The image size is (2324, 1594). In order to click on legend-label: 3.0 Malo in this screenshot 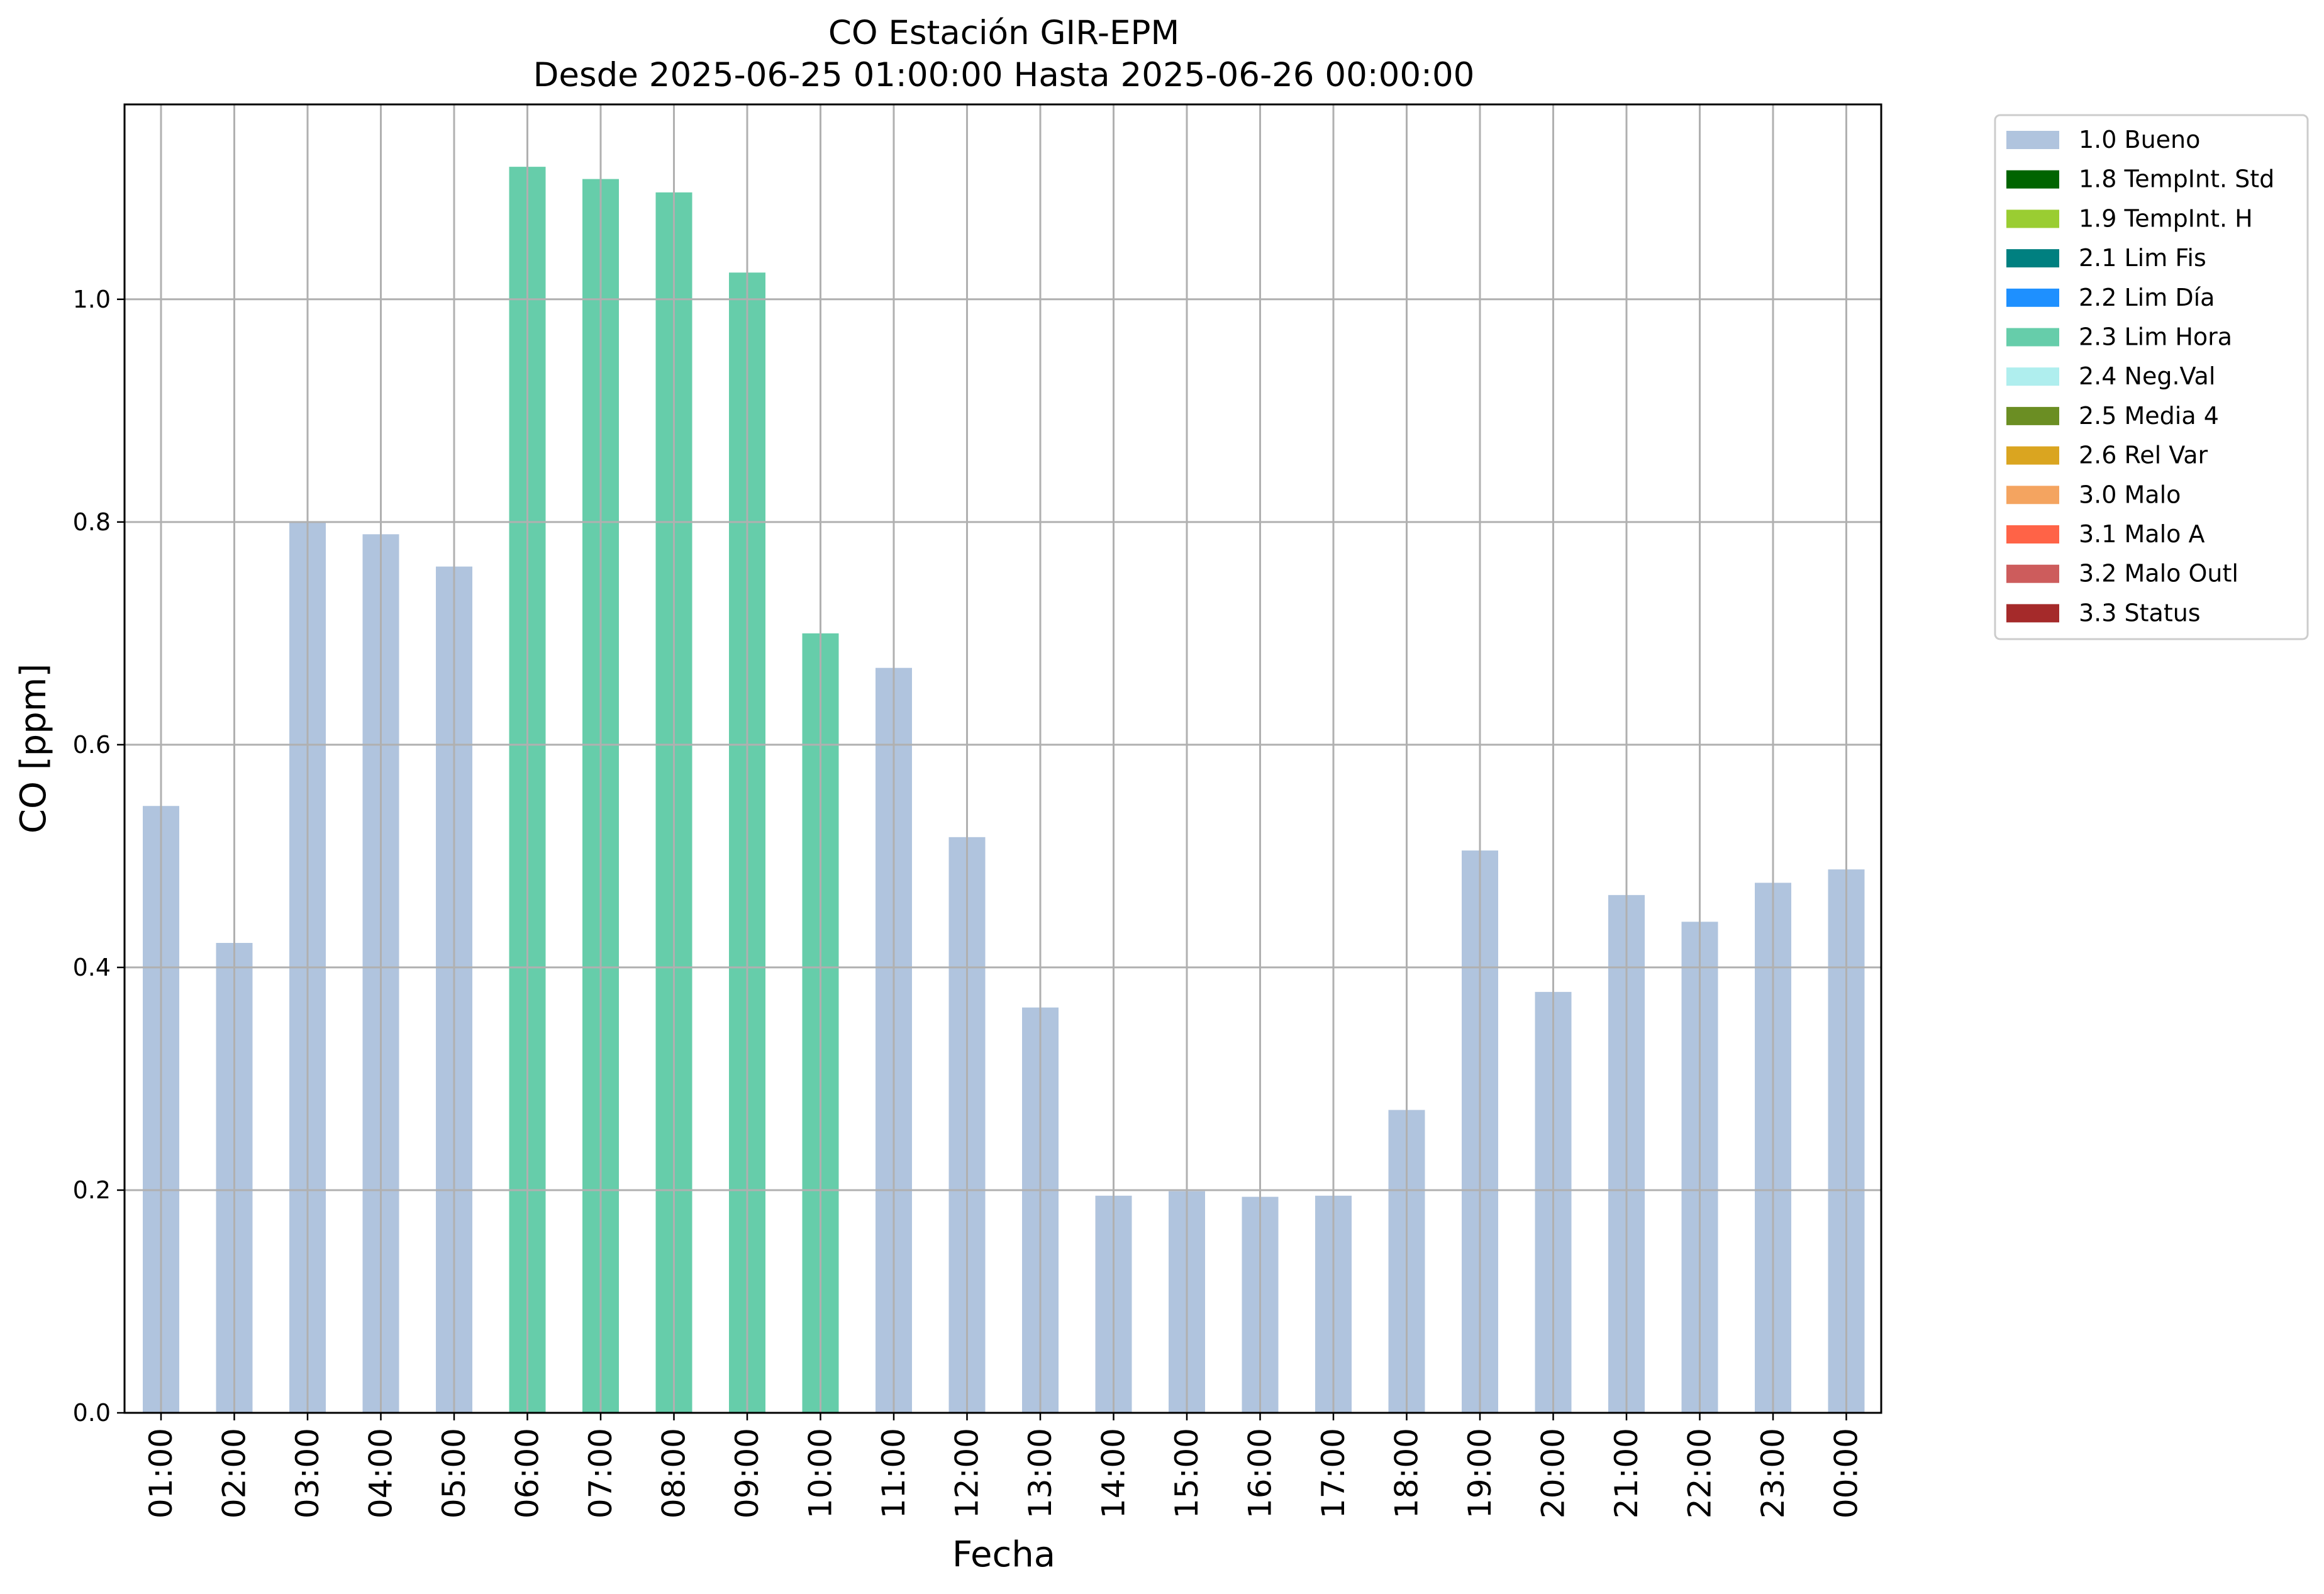, I will do `click(2130, 494)`.